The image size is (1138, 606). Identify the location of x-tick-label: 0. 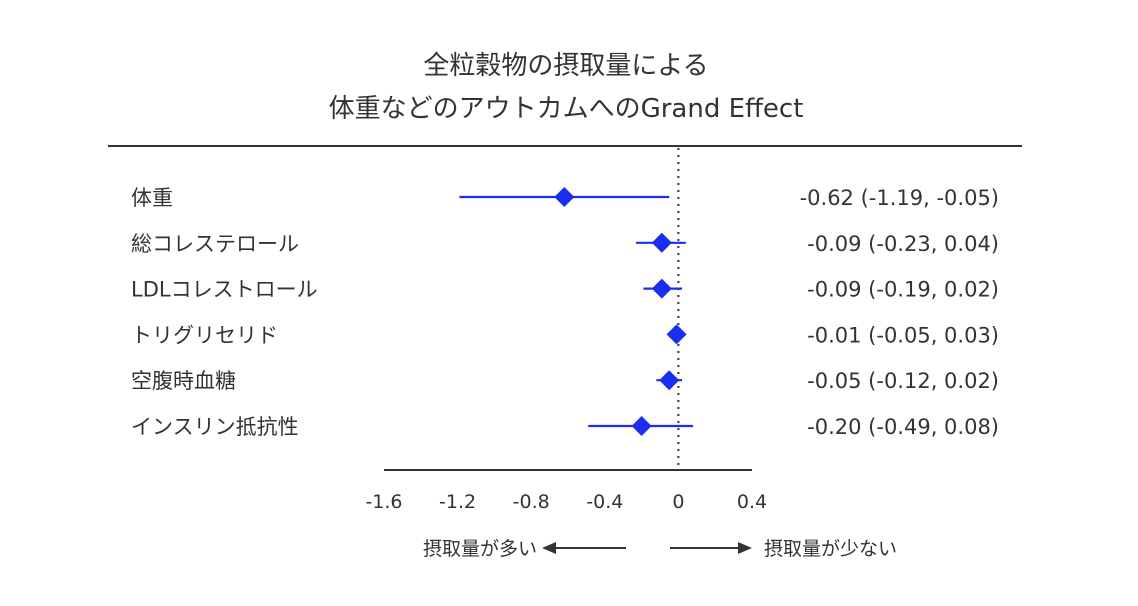
(678, 502).